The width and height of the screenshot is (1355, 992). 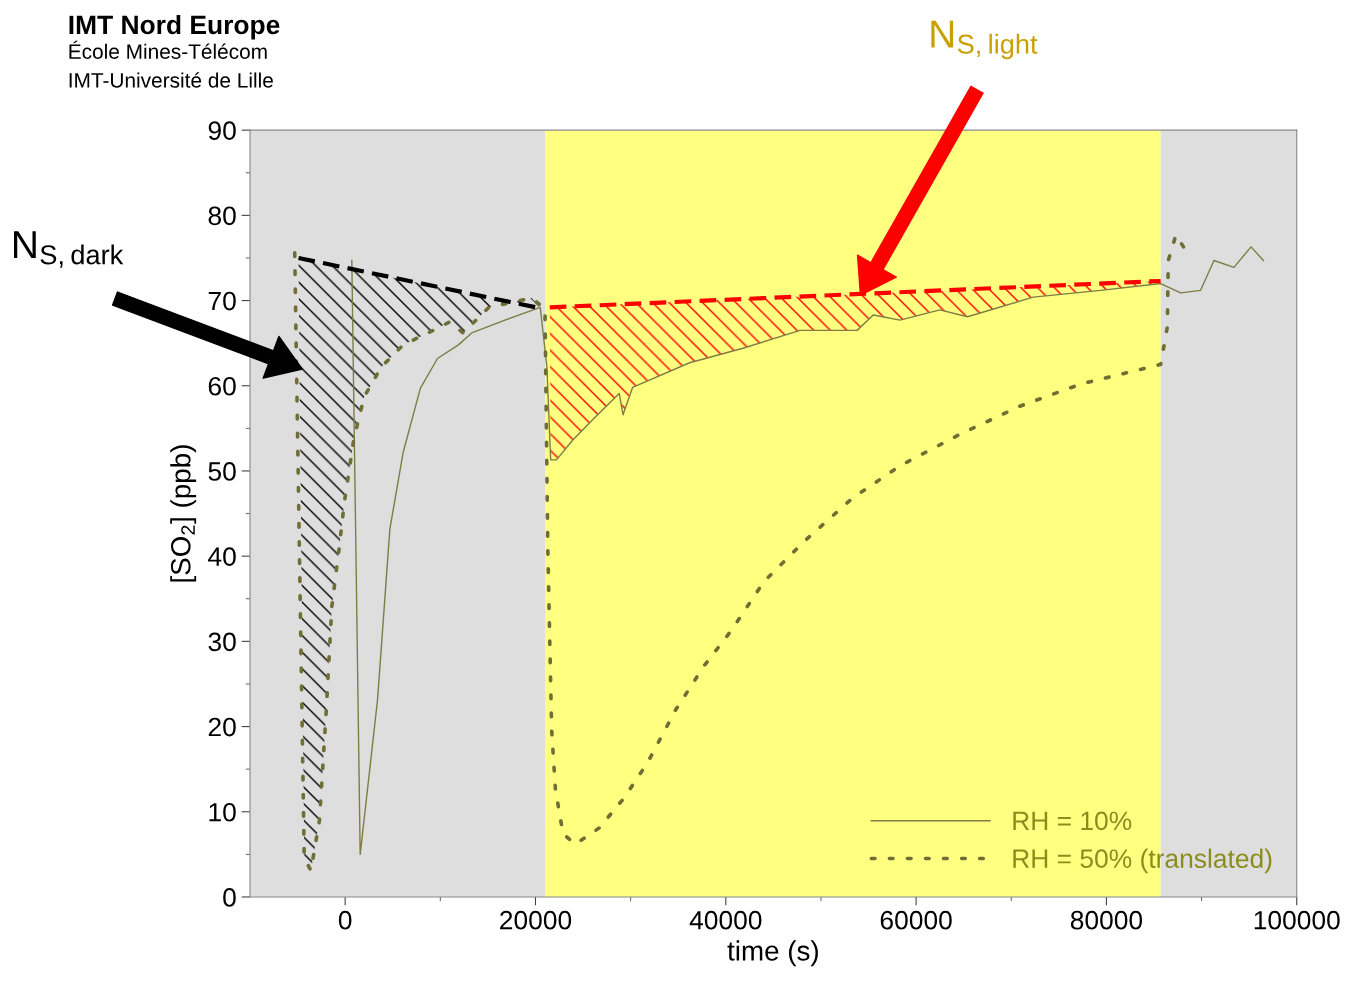 I want to click on x-tick-label: 80000, so click(x=1106, y=920).